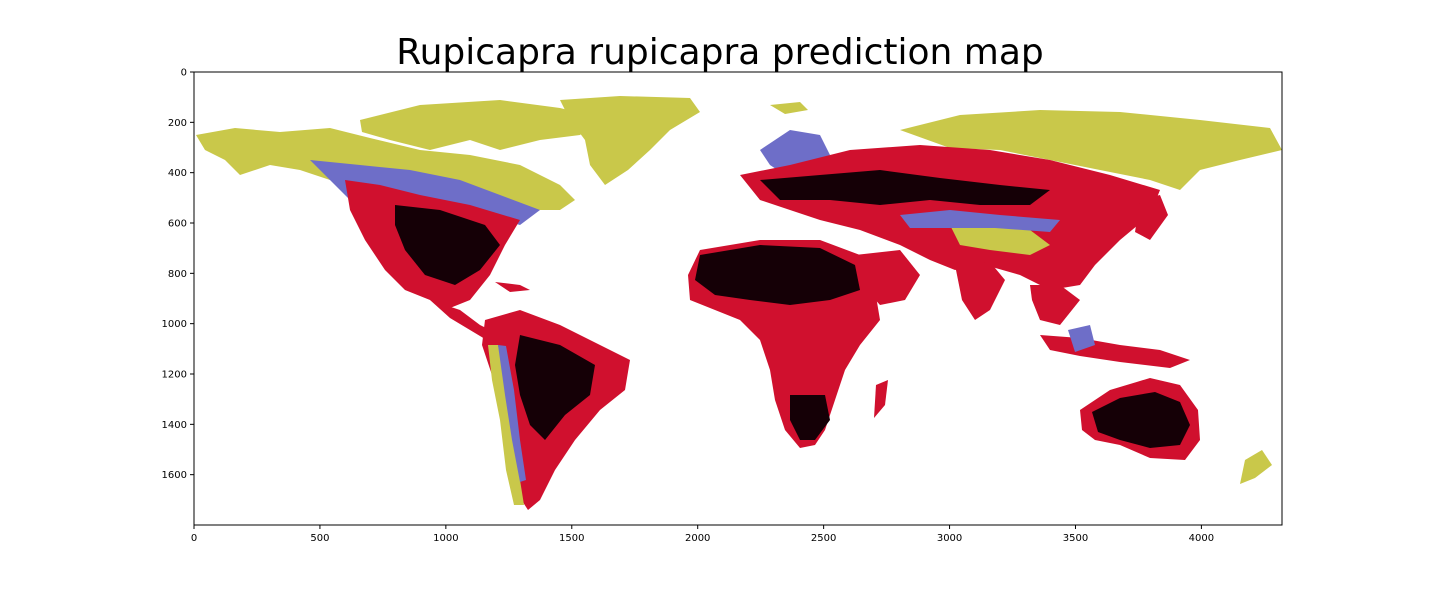 Image resolution: width=1440 pixels, height=600 pixels. Describe the element at coordinates (881, 399) in the screenshot. I see `madagascar` at that location.